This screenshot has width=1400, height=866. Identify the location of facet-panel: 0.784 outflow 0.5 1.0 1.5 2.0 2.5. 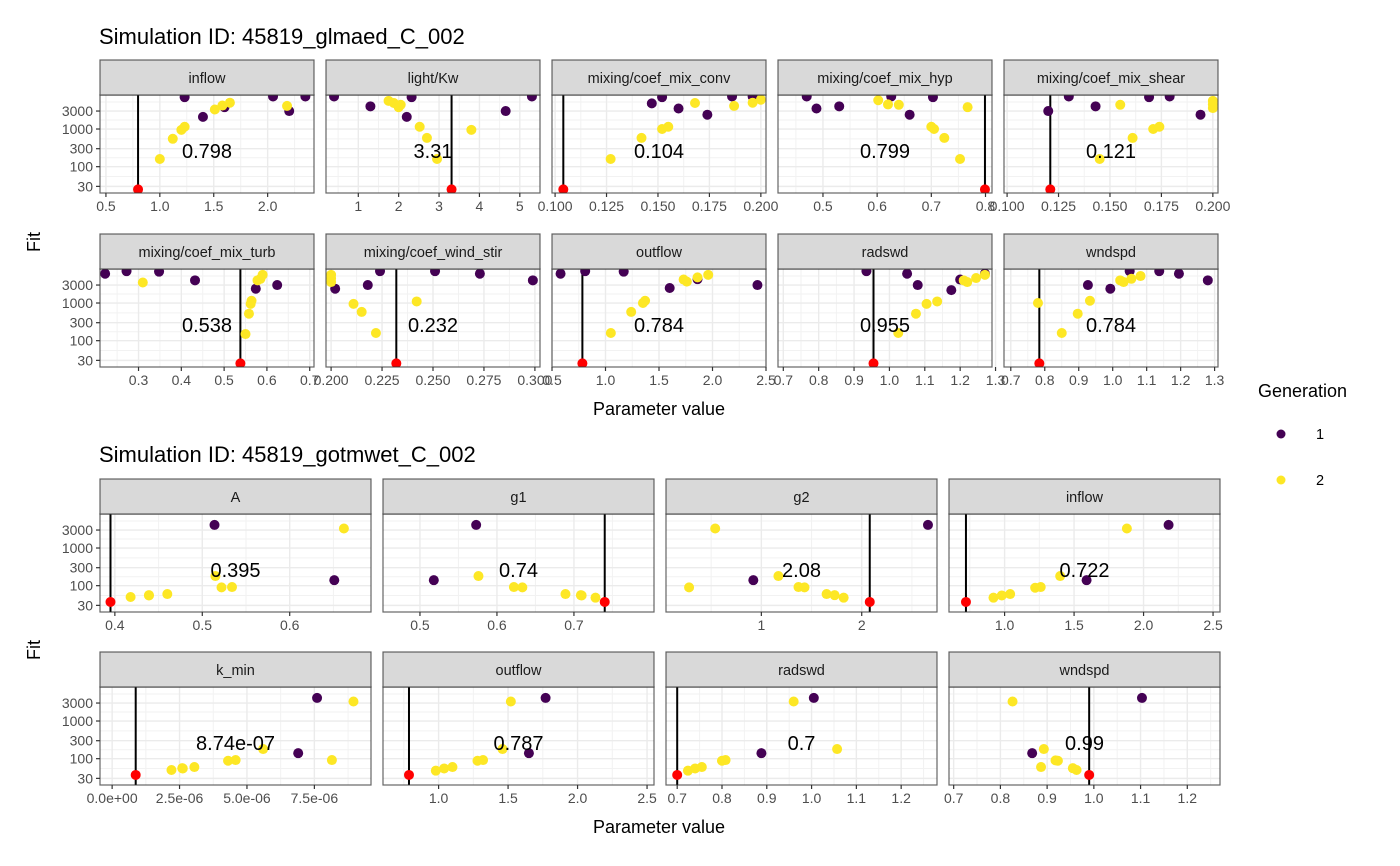
(659, 310).